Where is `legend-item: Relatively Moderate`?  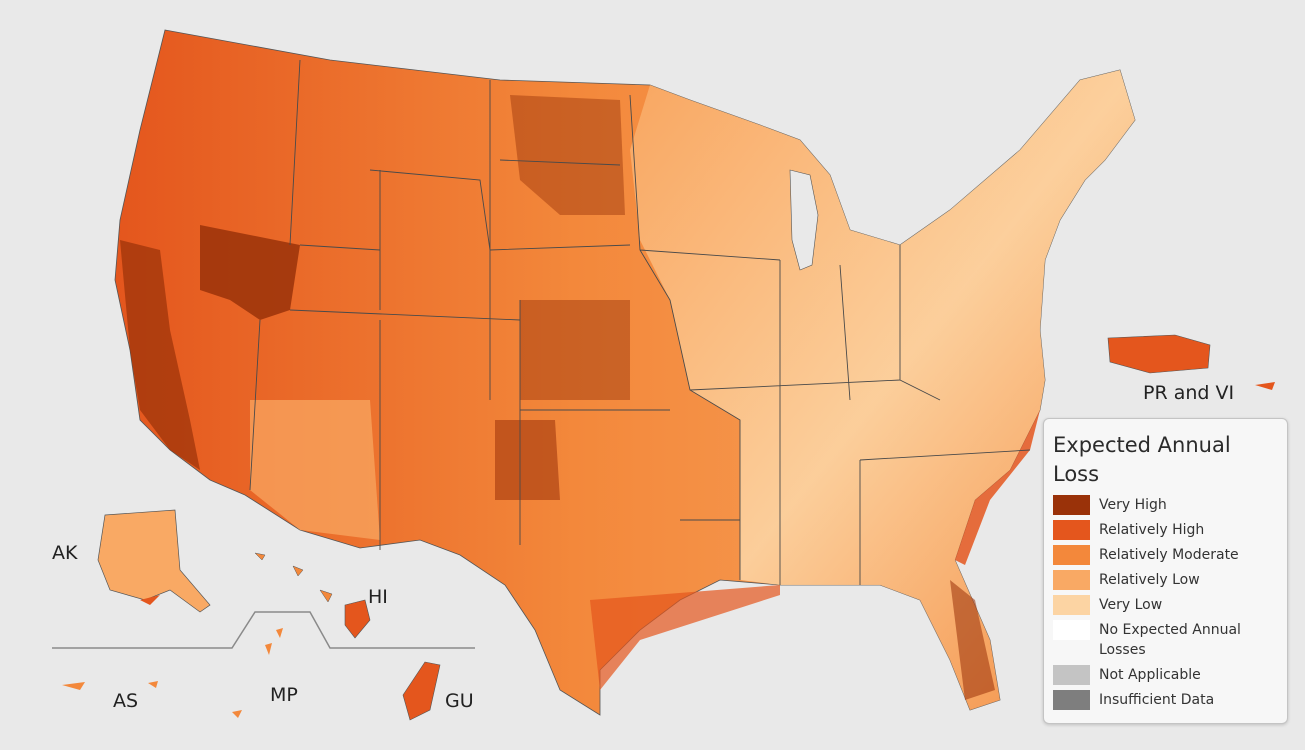 legend-item: Relatively Moderate is located at coordinates (1164, 555).